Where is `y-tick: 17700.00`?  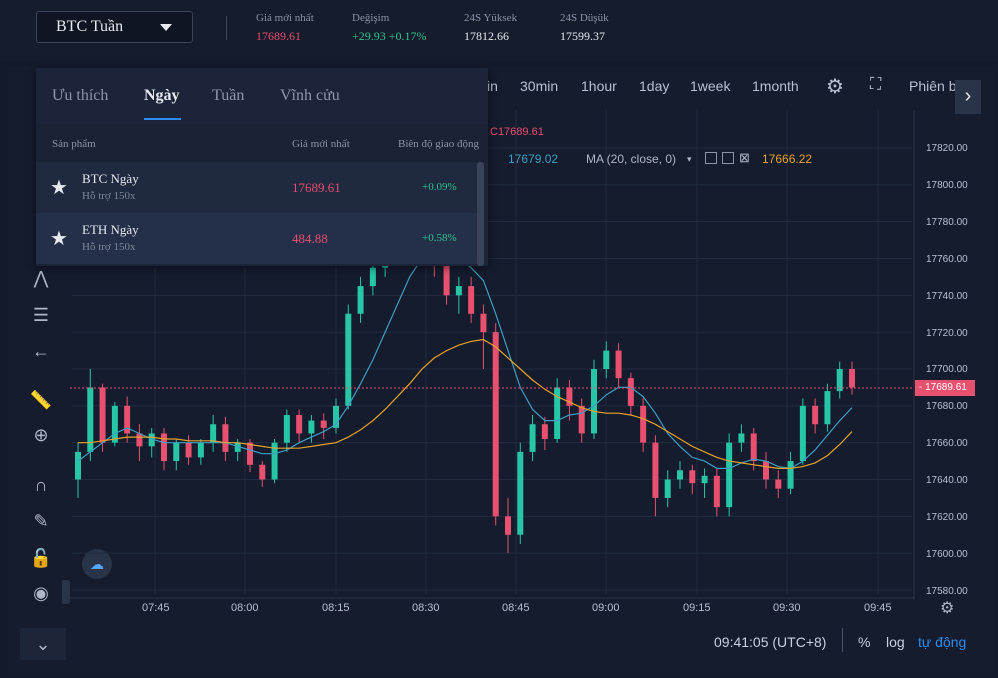 y-tick: 17700.00 is located at coordinates (947, 369).